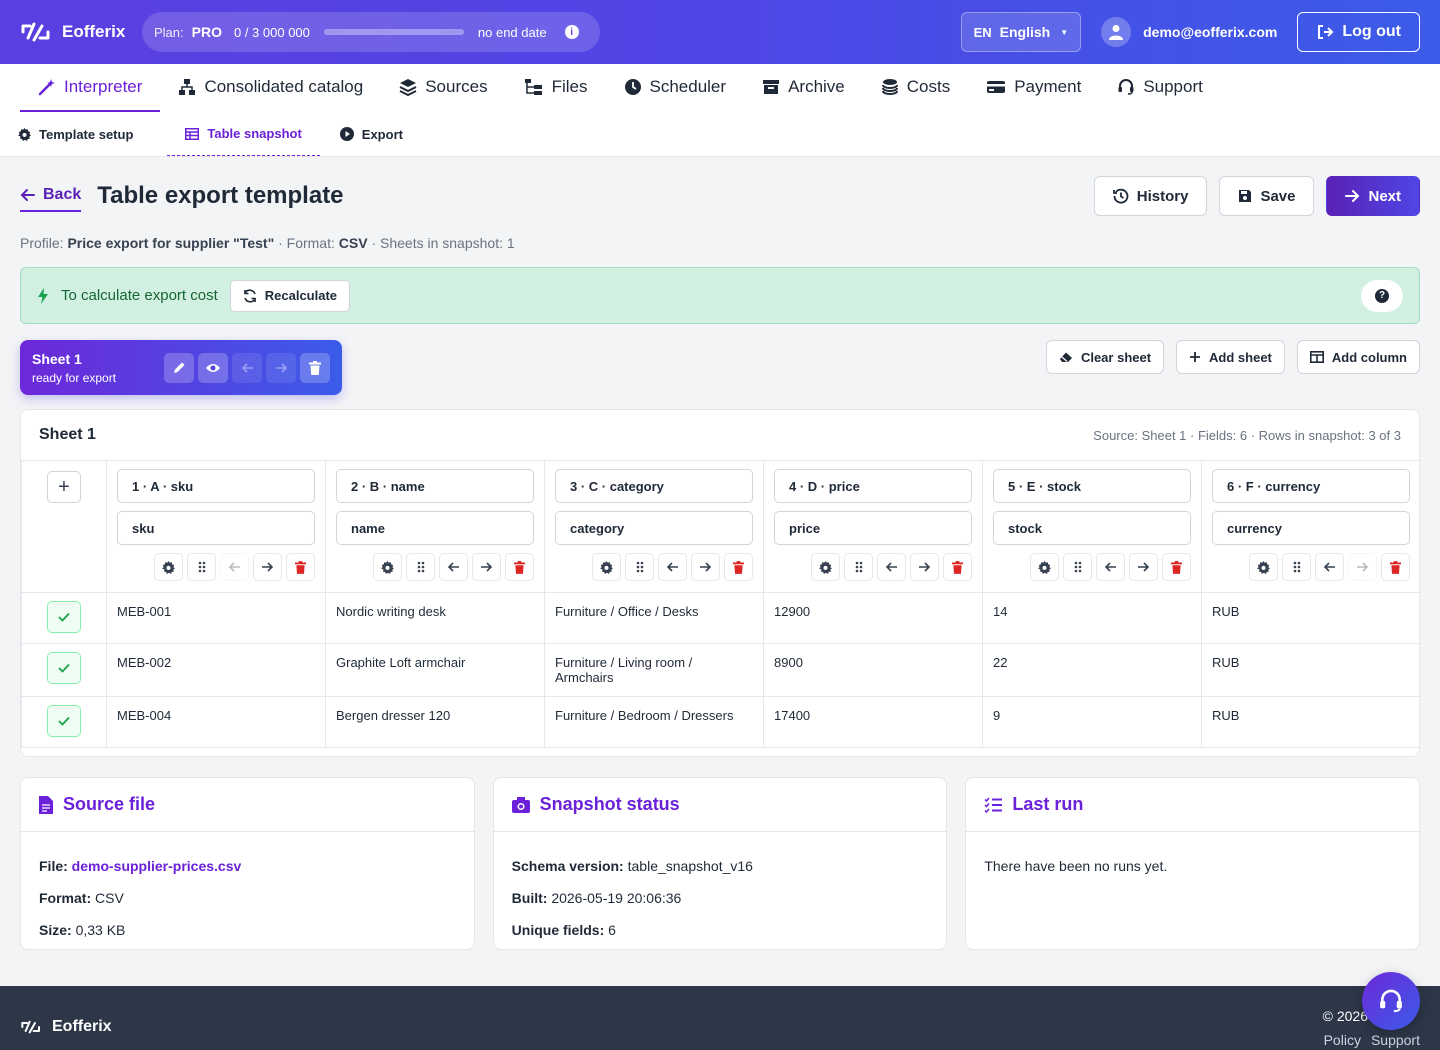 The height and width of the screenshot is (1050, 1440). What do you see at coordinates (64, 487) in the screenshot?
I see `add-row-button: +` at bounding box center [64, 487].